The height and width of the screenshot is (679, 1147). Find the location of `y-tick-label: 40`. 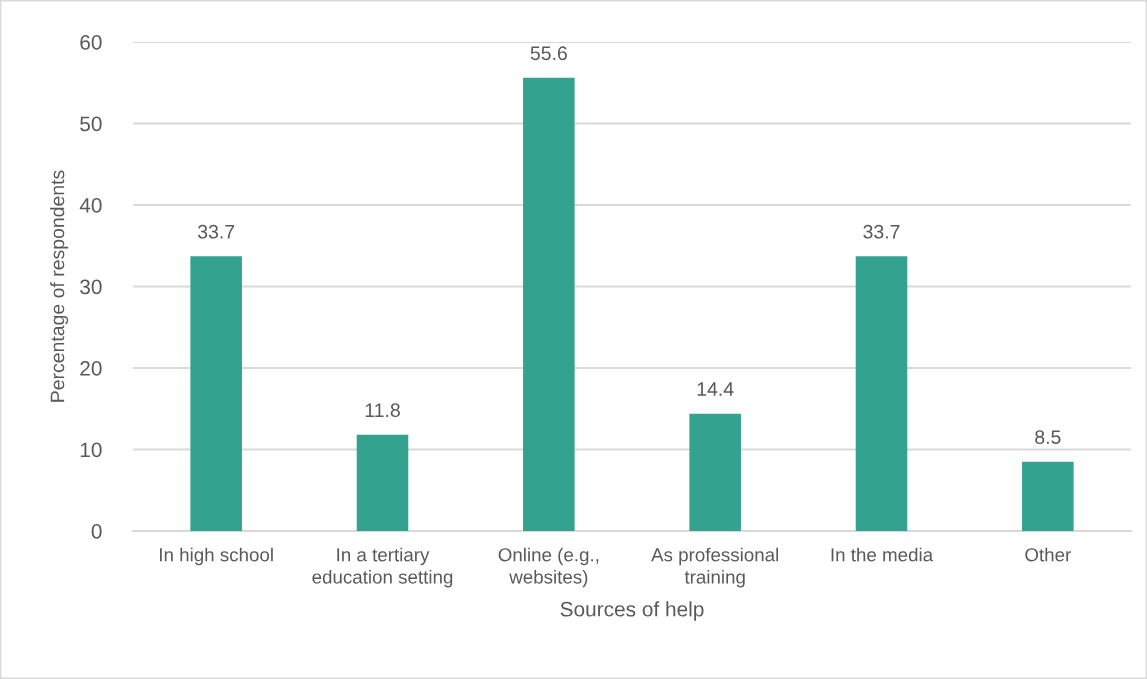

y-tick-label: 40 is located at coordinates (90, 205).